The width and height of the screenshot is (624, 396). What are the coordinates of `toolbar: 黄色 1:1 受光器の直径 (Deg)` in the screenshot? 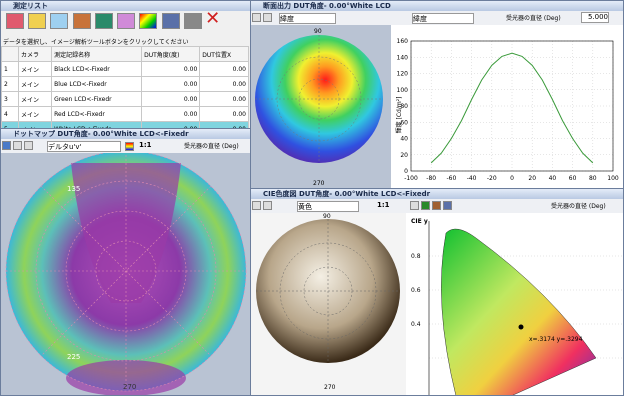 It's located at (437, 206).